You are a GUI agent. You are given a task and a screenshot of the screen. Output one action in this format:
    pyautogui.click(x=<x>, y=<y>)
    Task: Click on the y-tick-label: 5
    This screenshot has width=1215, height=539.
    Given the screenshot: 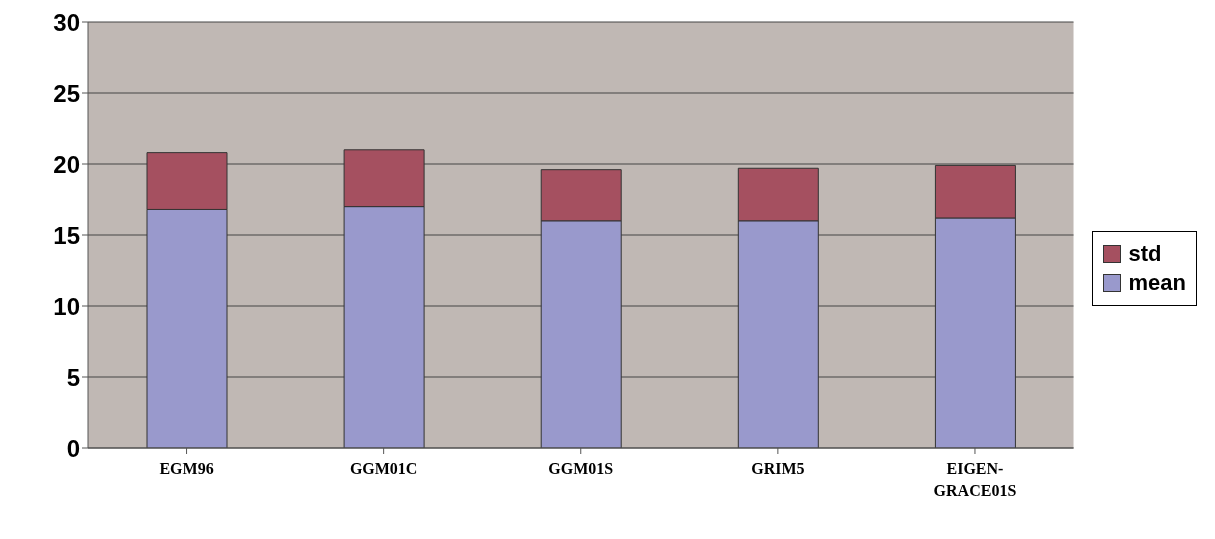 What is the action you would take?
    pyautogui.click(x=73, y=377)
    